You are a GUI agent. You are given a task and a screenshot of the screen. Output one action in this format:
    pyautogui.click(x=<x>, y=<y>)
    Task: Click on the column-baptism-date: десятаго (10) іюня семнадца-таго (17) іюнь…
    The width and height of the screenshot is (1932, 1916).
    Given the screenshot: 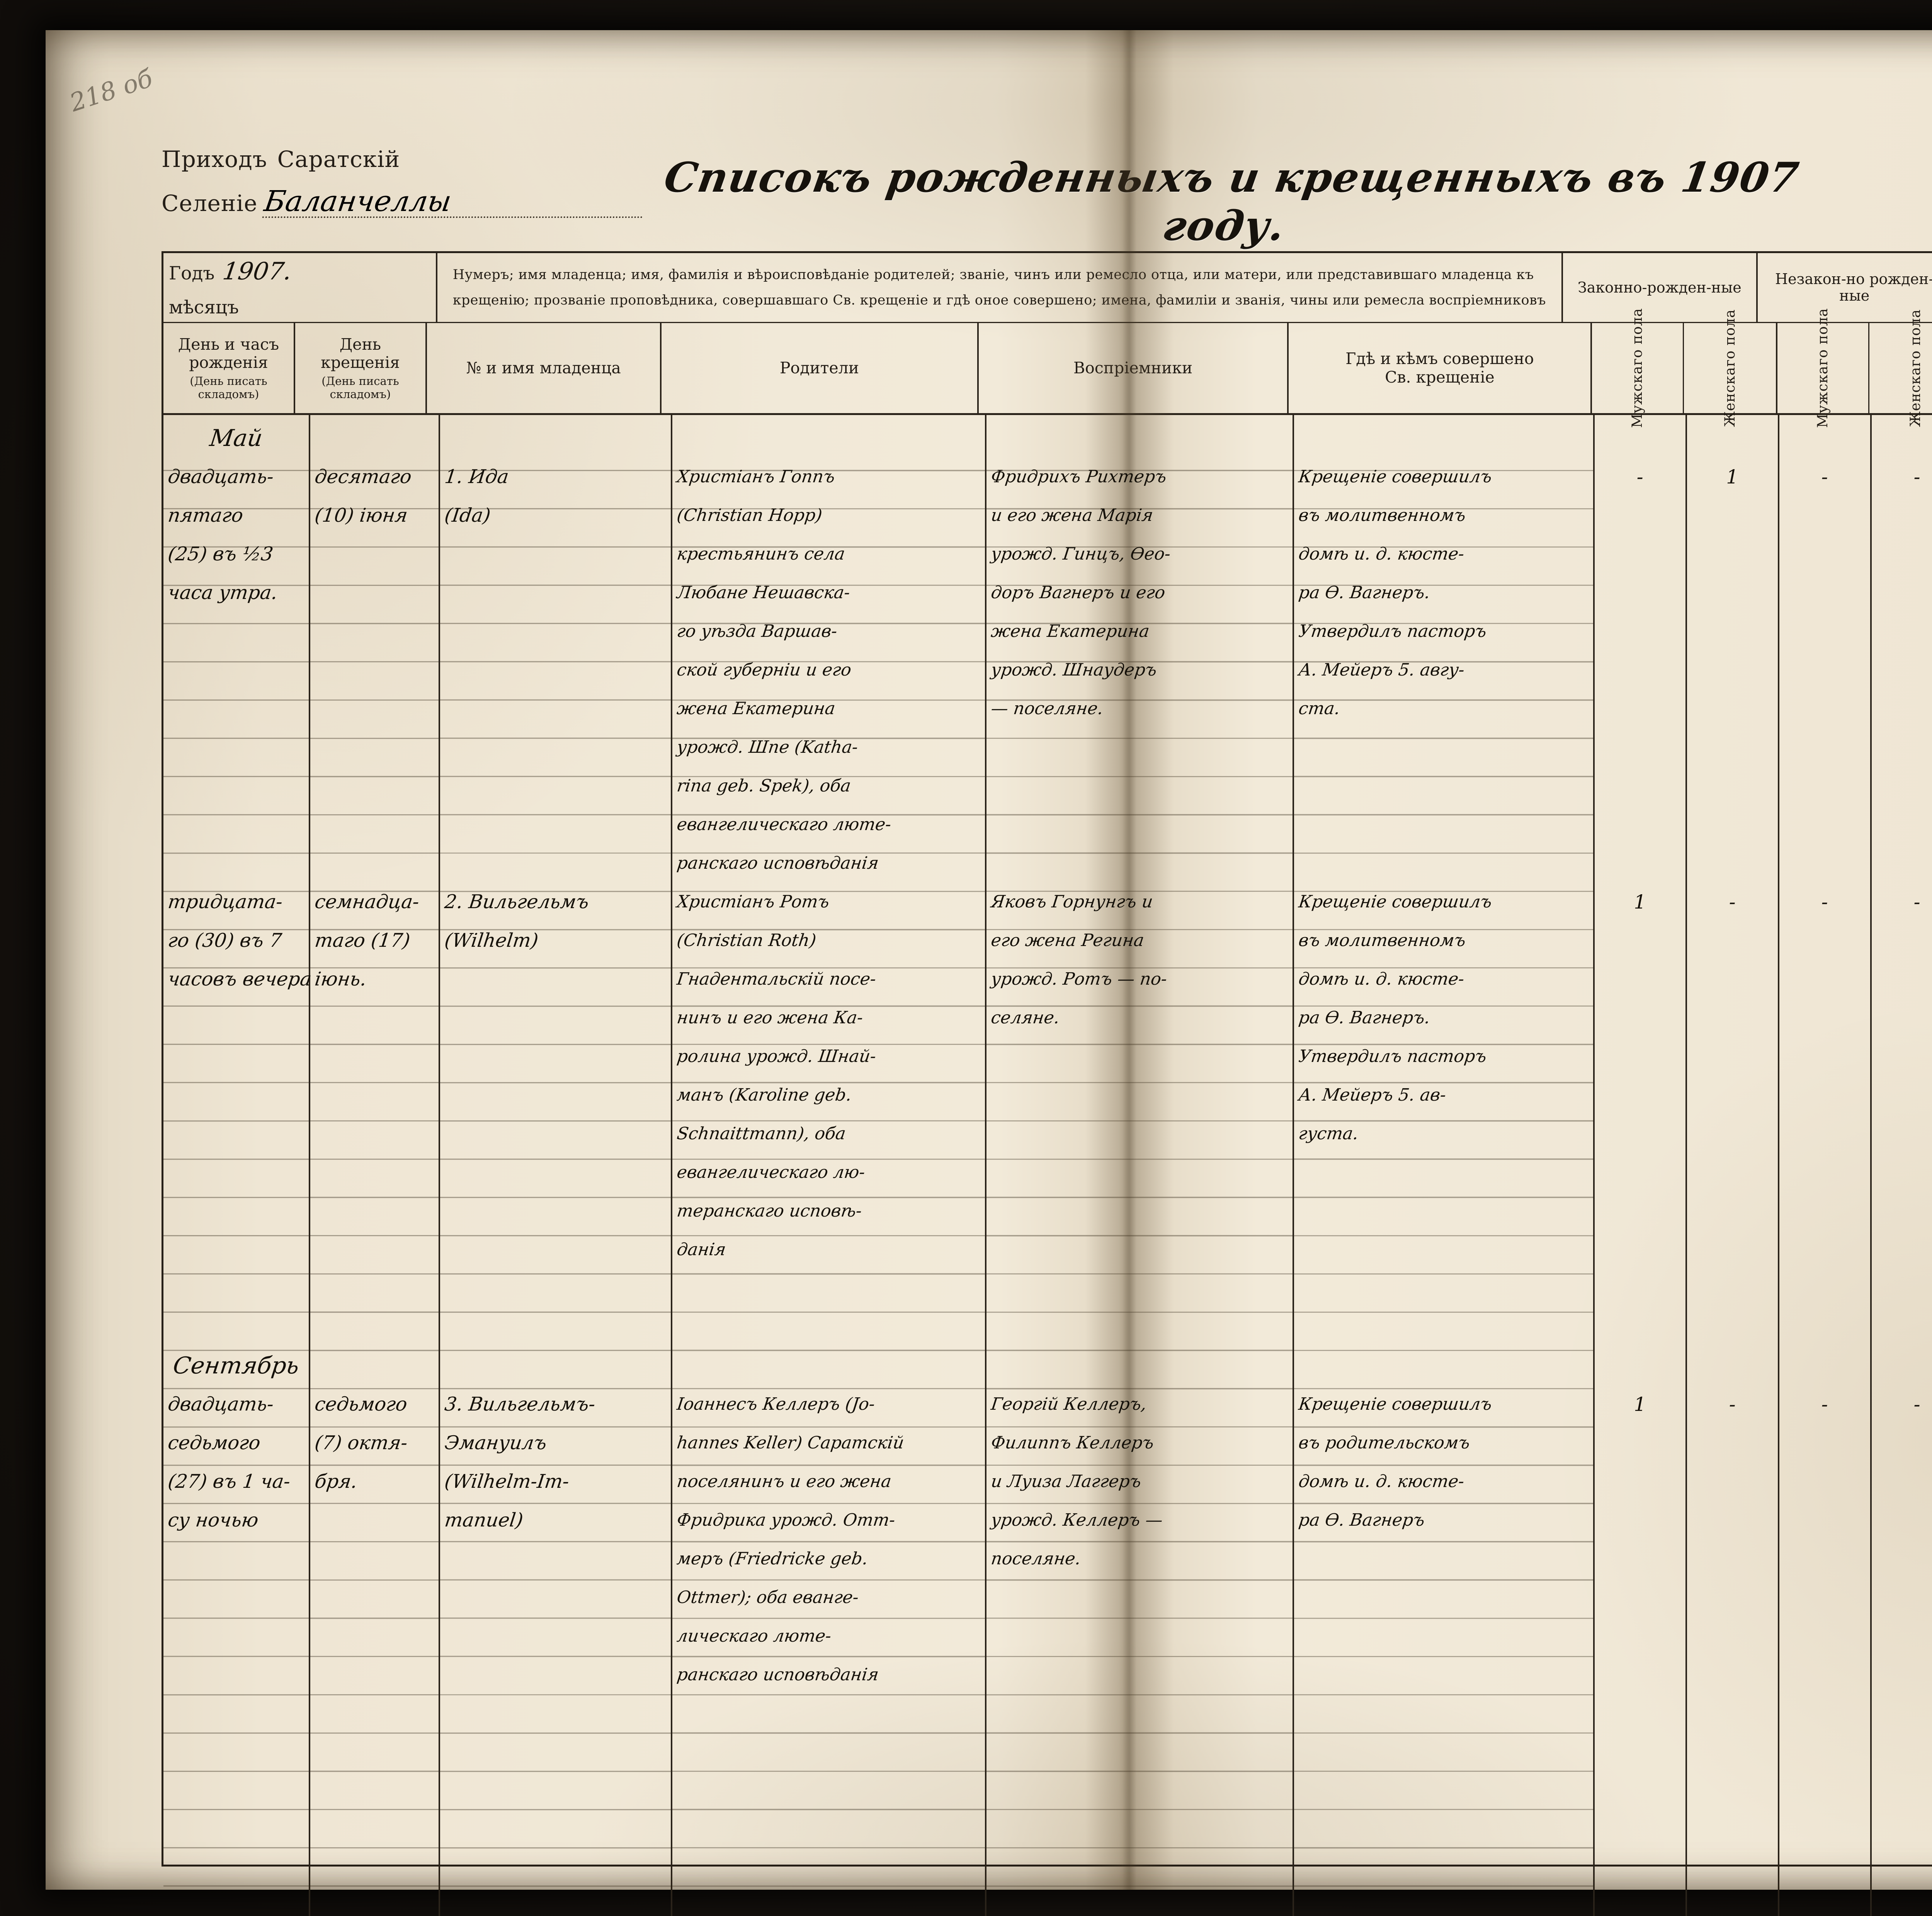 What is the action you would take?
    pyautogui.click(x=375, y=1165)
    